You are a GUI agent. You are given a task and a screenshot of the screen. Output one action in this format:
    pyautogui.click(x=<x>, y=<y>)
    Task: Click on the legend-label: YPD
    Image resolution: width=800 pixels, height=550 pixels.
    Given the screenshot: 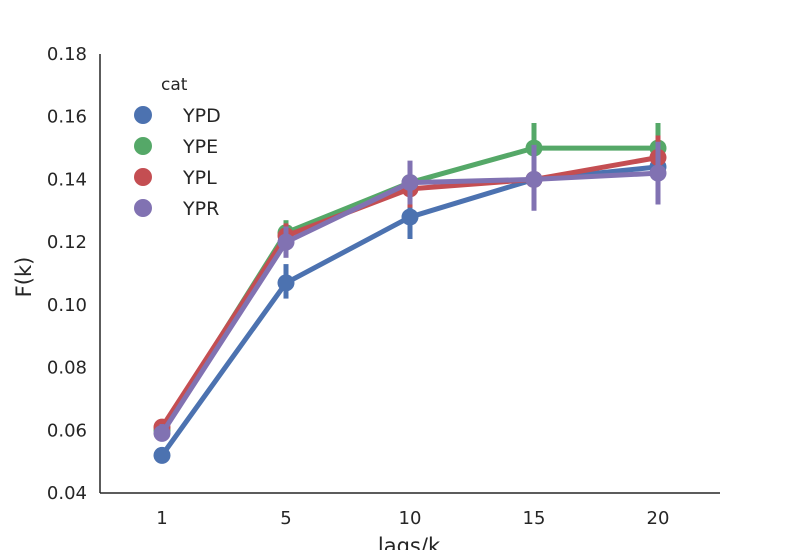 What is the action you would take?
    pyautogui.click(x=201, y=116)
    